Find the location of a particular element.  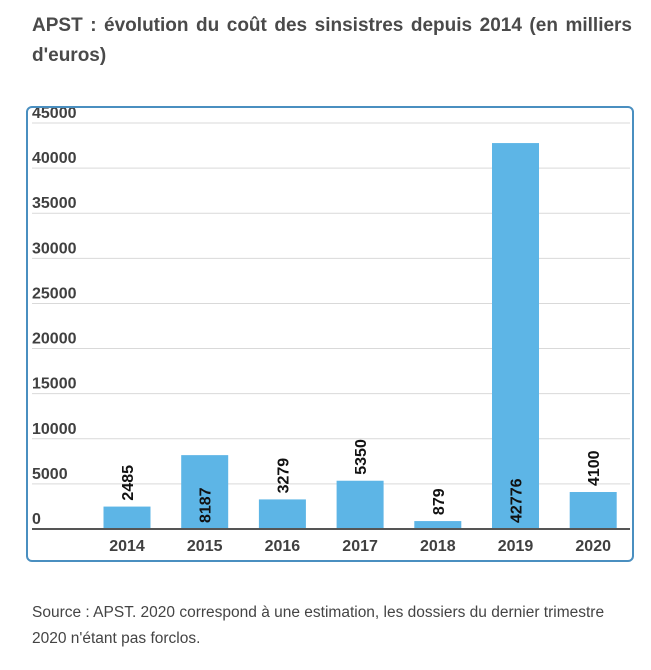

x-tick-label-2015: 2015 is located at coordinates (205, 546).